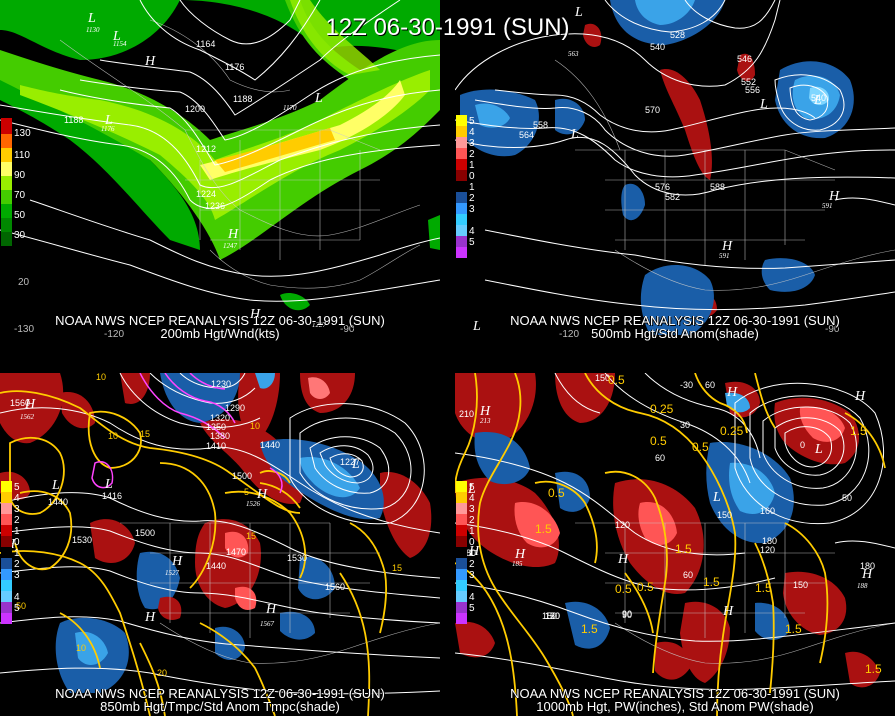 The height and width of the screenshot is (716, 895). Describe the element at coordinates (526, 135) in the screenshot. I see `contour-label: 564` at that location.